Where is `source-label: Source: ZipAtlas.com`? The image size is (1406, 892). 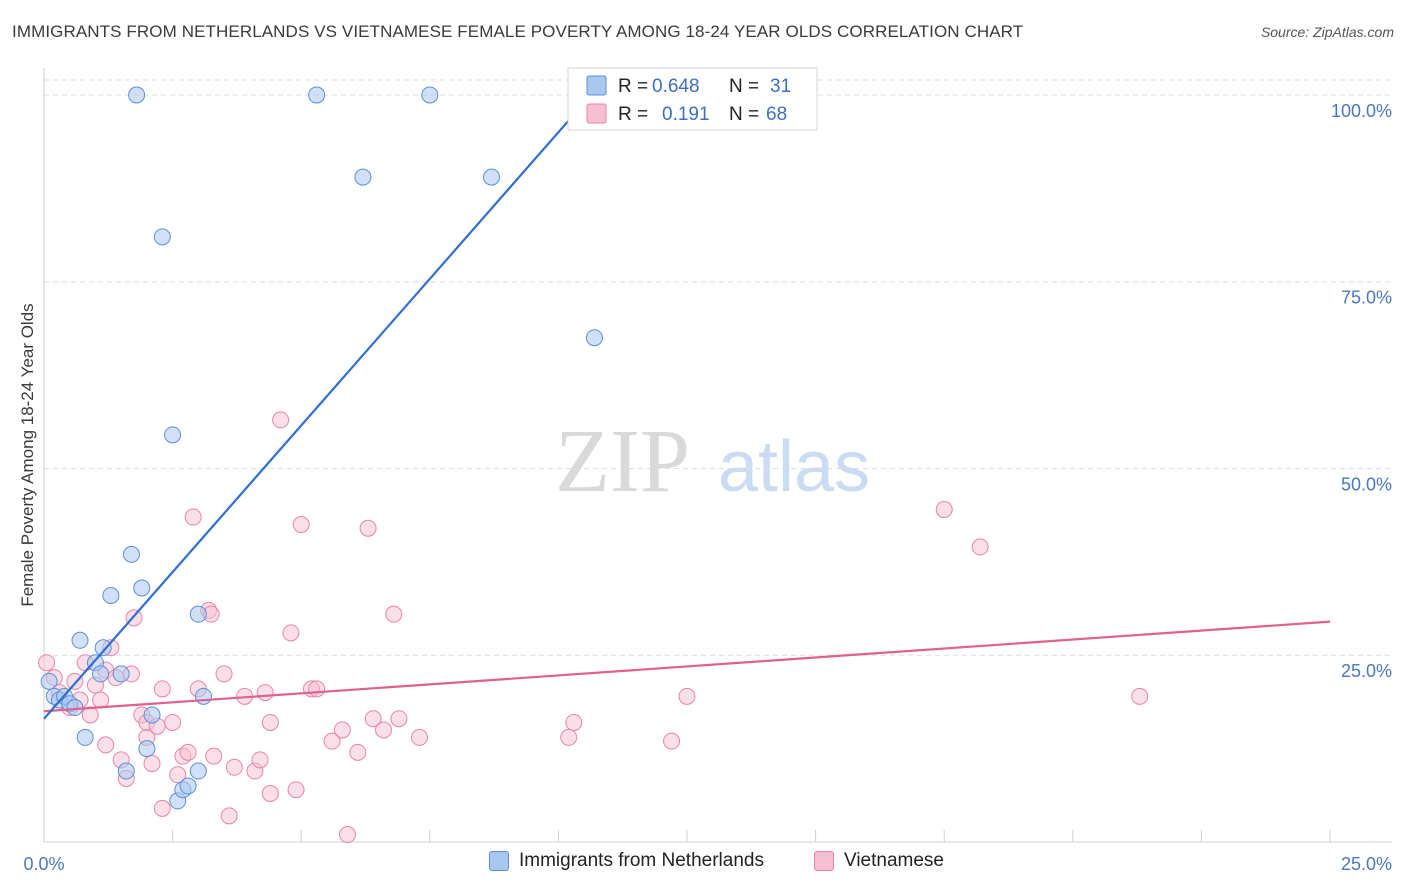
source-label: Source: ZipAtlas.com is located at coordinates (1327, 32).